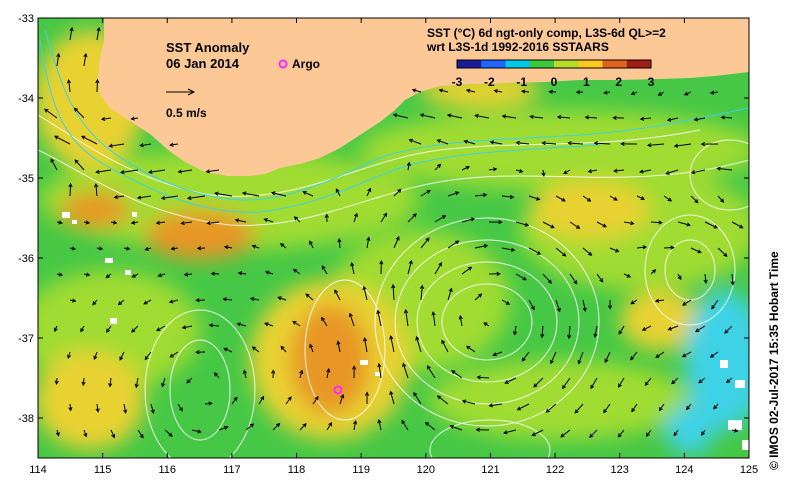 The height and width of the screenshot is (492, 790). I want to click on x-tick-label: 120, so click(426, 470).